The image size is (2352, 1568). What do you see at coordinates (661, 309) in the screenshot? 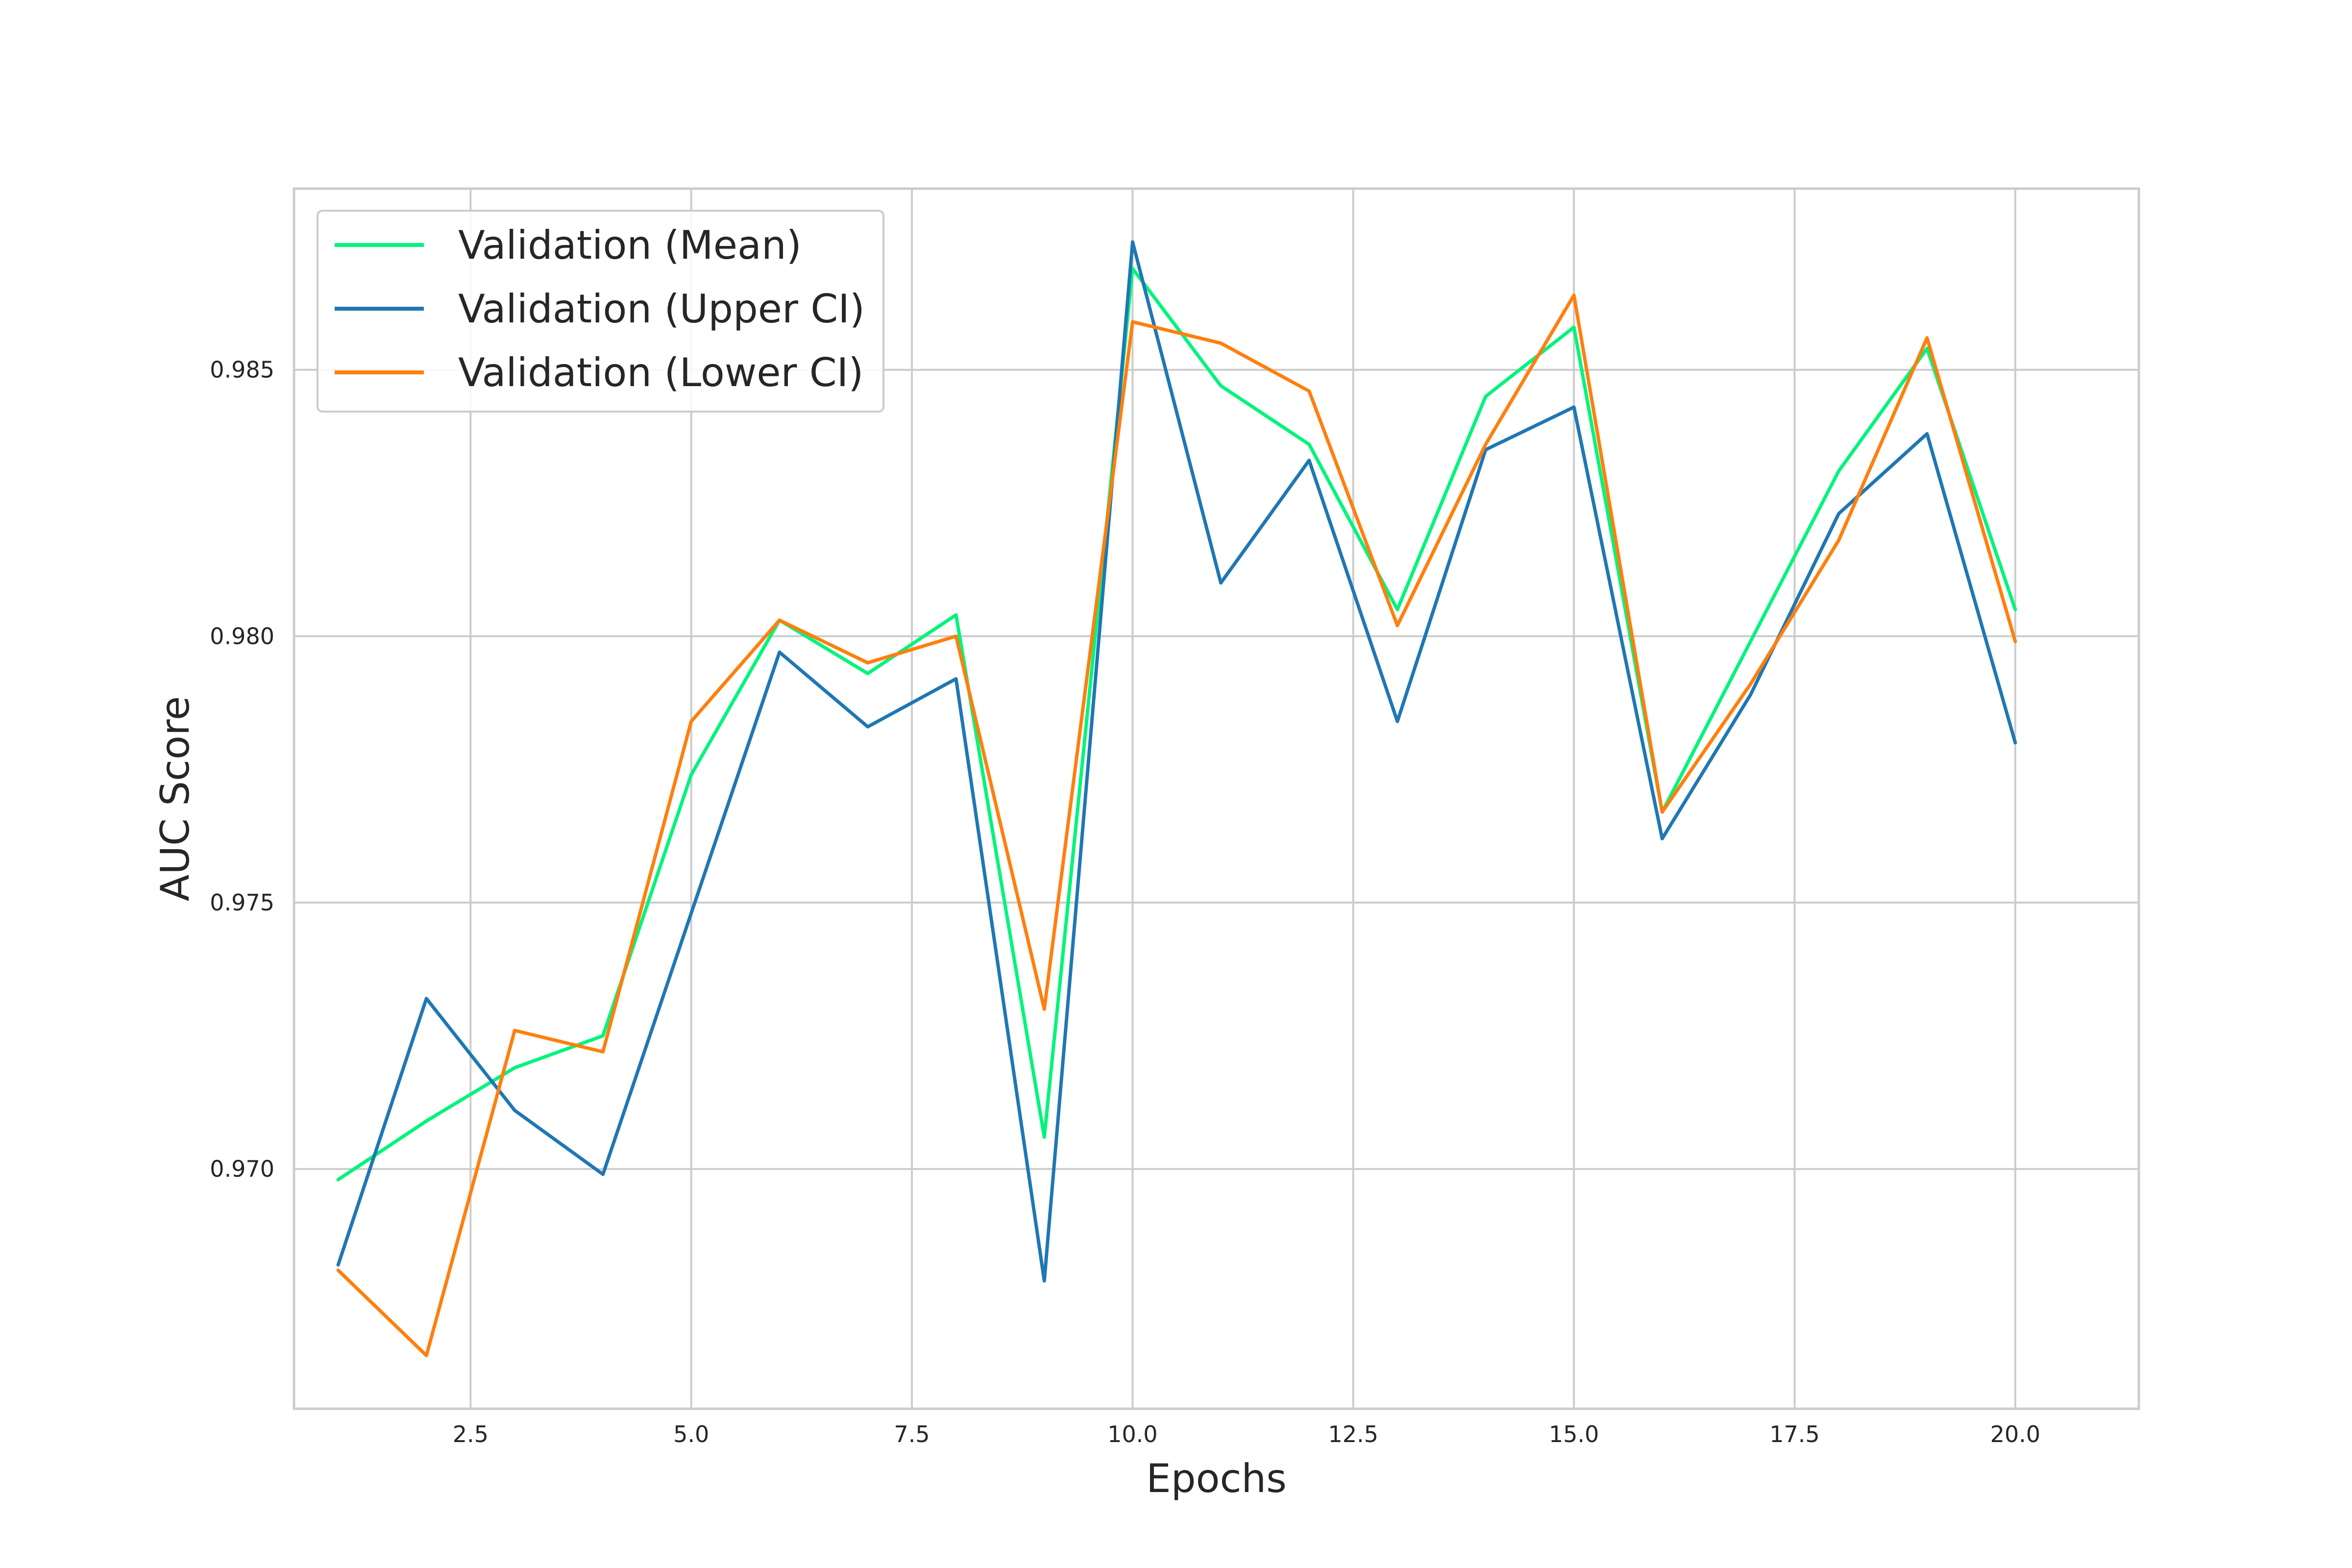
I see `legend-label: Validation (Upper CI)` at bounding box center [661, 309].